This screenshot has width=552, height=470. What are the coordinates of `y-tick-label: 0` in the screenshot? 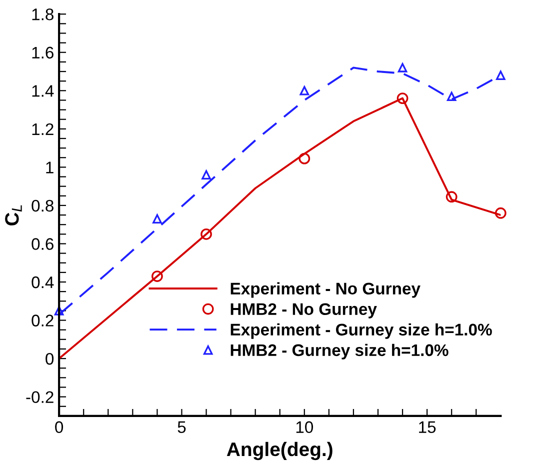 It's located at (50, 358).